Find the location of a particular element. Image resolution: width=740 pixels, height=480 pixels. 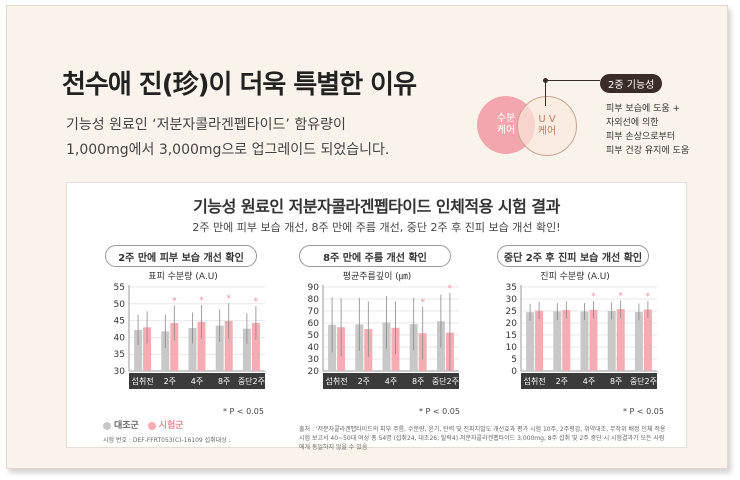

chart-title: 8주 만에 주름 개선 확인 is located at coordinates (375, 256).